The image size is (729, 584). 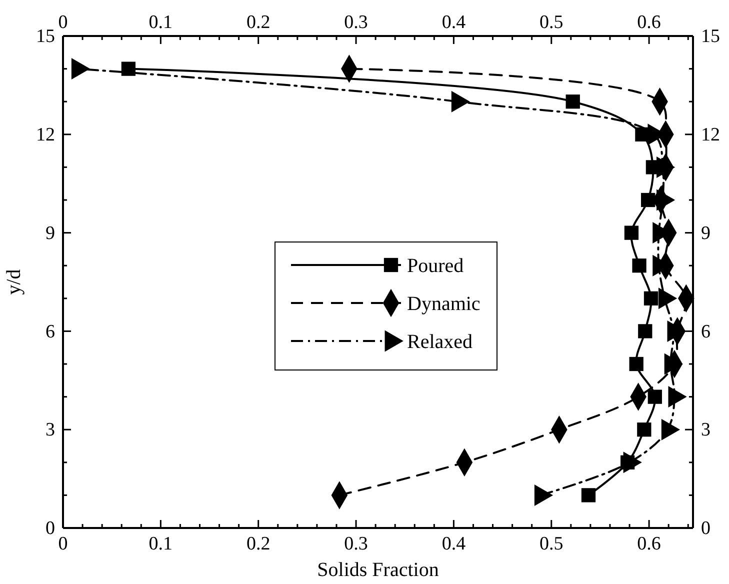 What do you see at coordinates (378, 570) in the screenshot?
I see `x-axis-title: Solids Fraction` at bounding box center [378, 570].